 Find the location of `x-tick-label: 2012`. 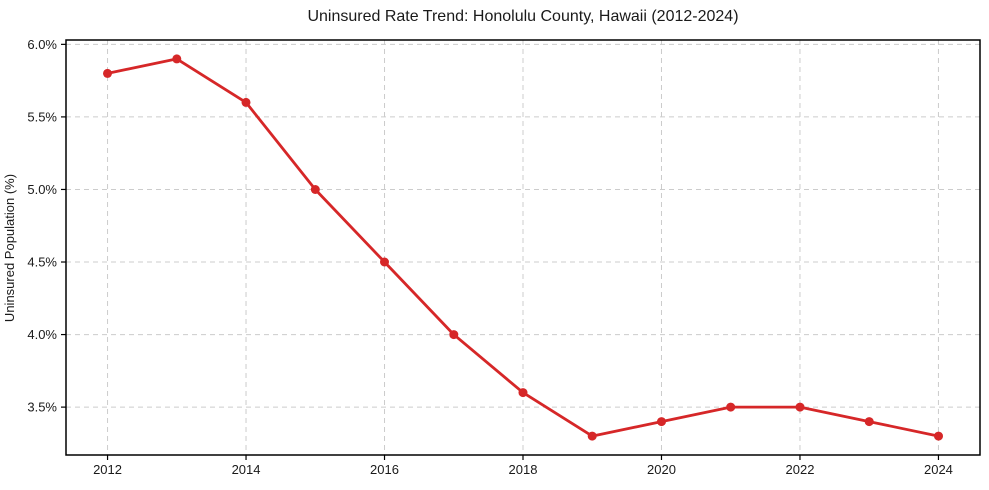

x-tick-label: 2012 is located at coordinates (107, 469).